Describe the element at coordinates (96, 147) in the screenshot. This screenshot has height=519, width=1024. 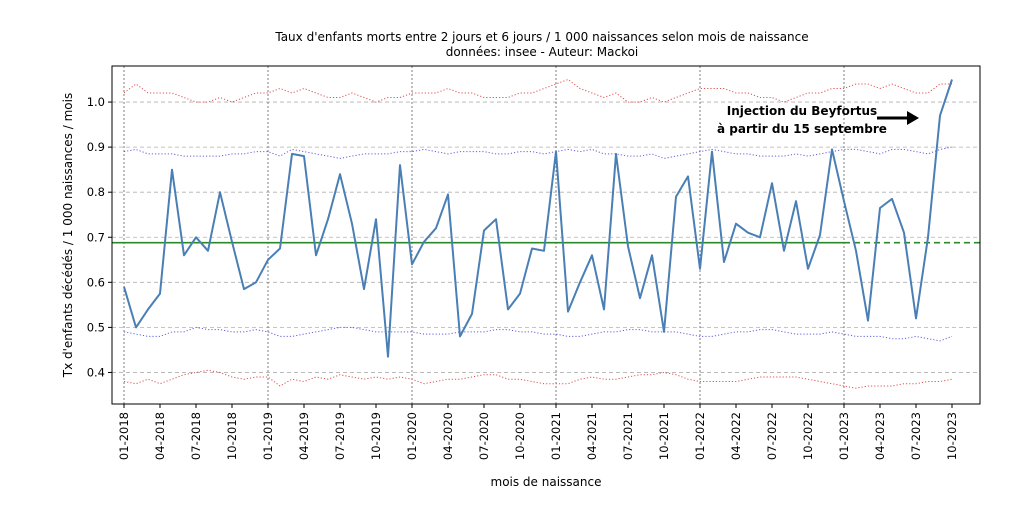
I see `y-tick-label: 0.9` at that location.